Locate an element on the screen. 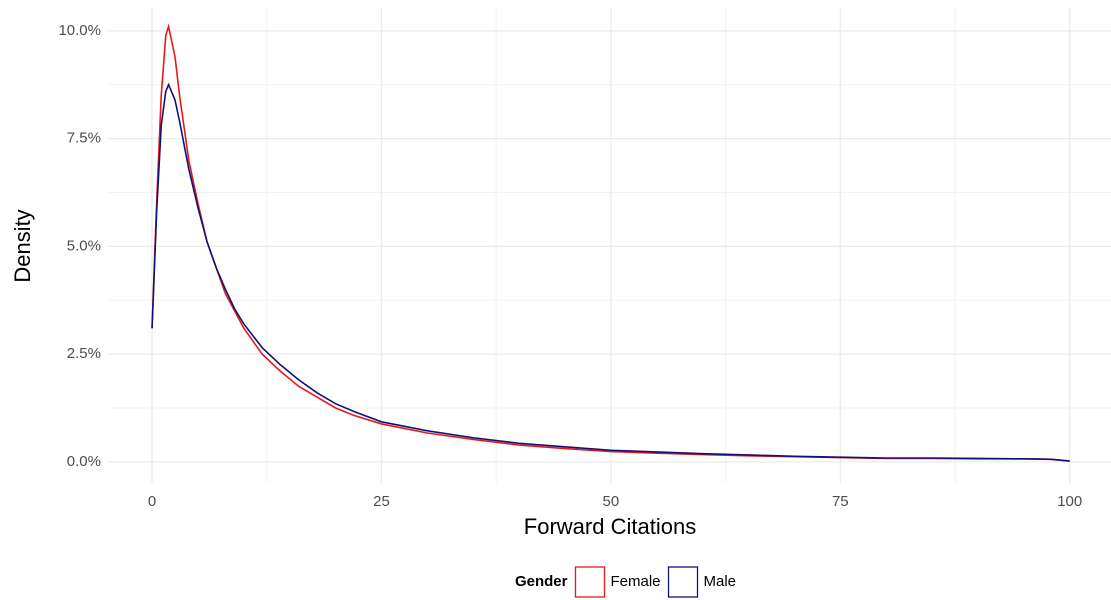  y-tick-label: 10.0% is located at coordinates (79, 30).